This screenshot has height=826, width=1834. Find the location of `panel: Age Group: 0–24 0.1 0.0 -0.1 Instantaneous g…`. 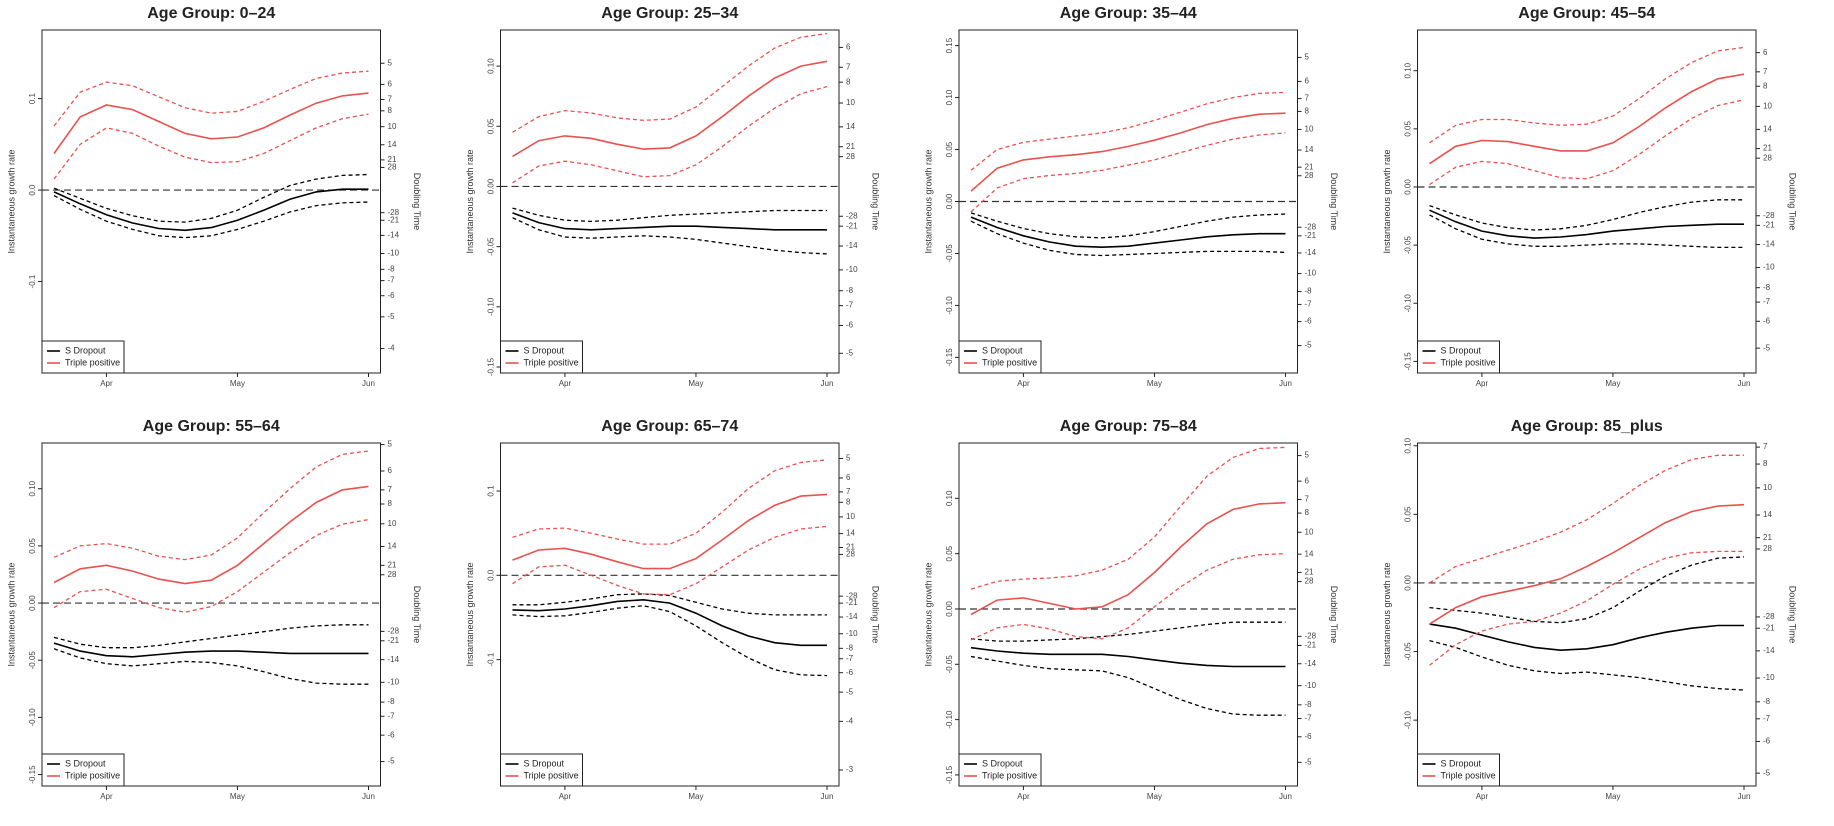

panel: Age Group: 0–24 0.1 0.0 -0.1 Instantaneous g… is located at coordinates (214, 196).